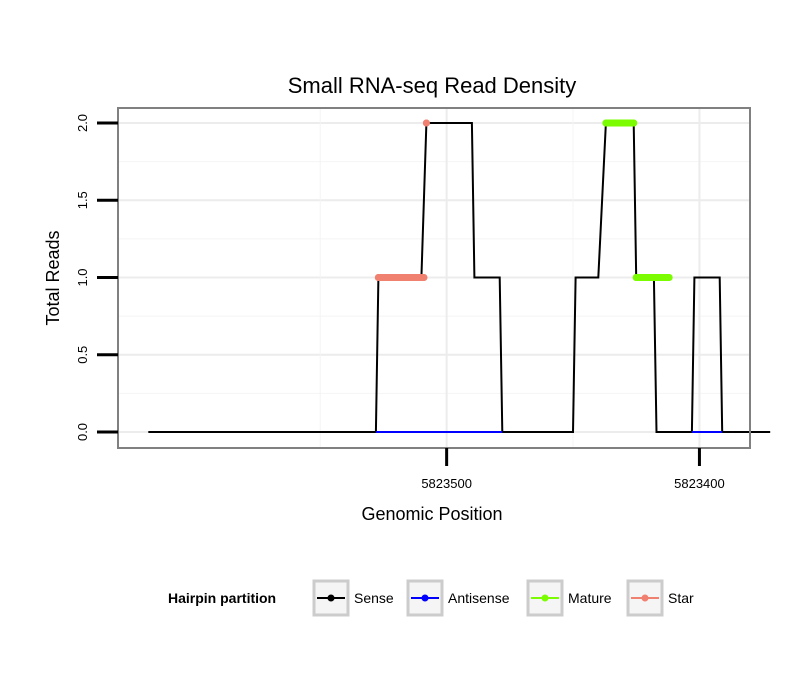  What do you see at coordinates (699, 483) in the screenshot?
I see `x-tick-label: 5823400` at bounding box center [699, 483].